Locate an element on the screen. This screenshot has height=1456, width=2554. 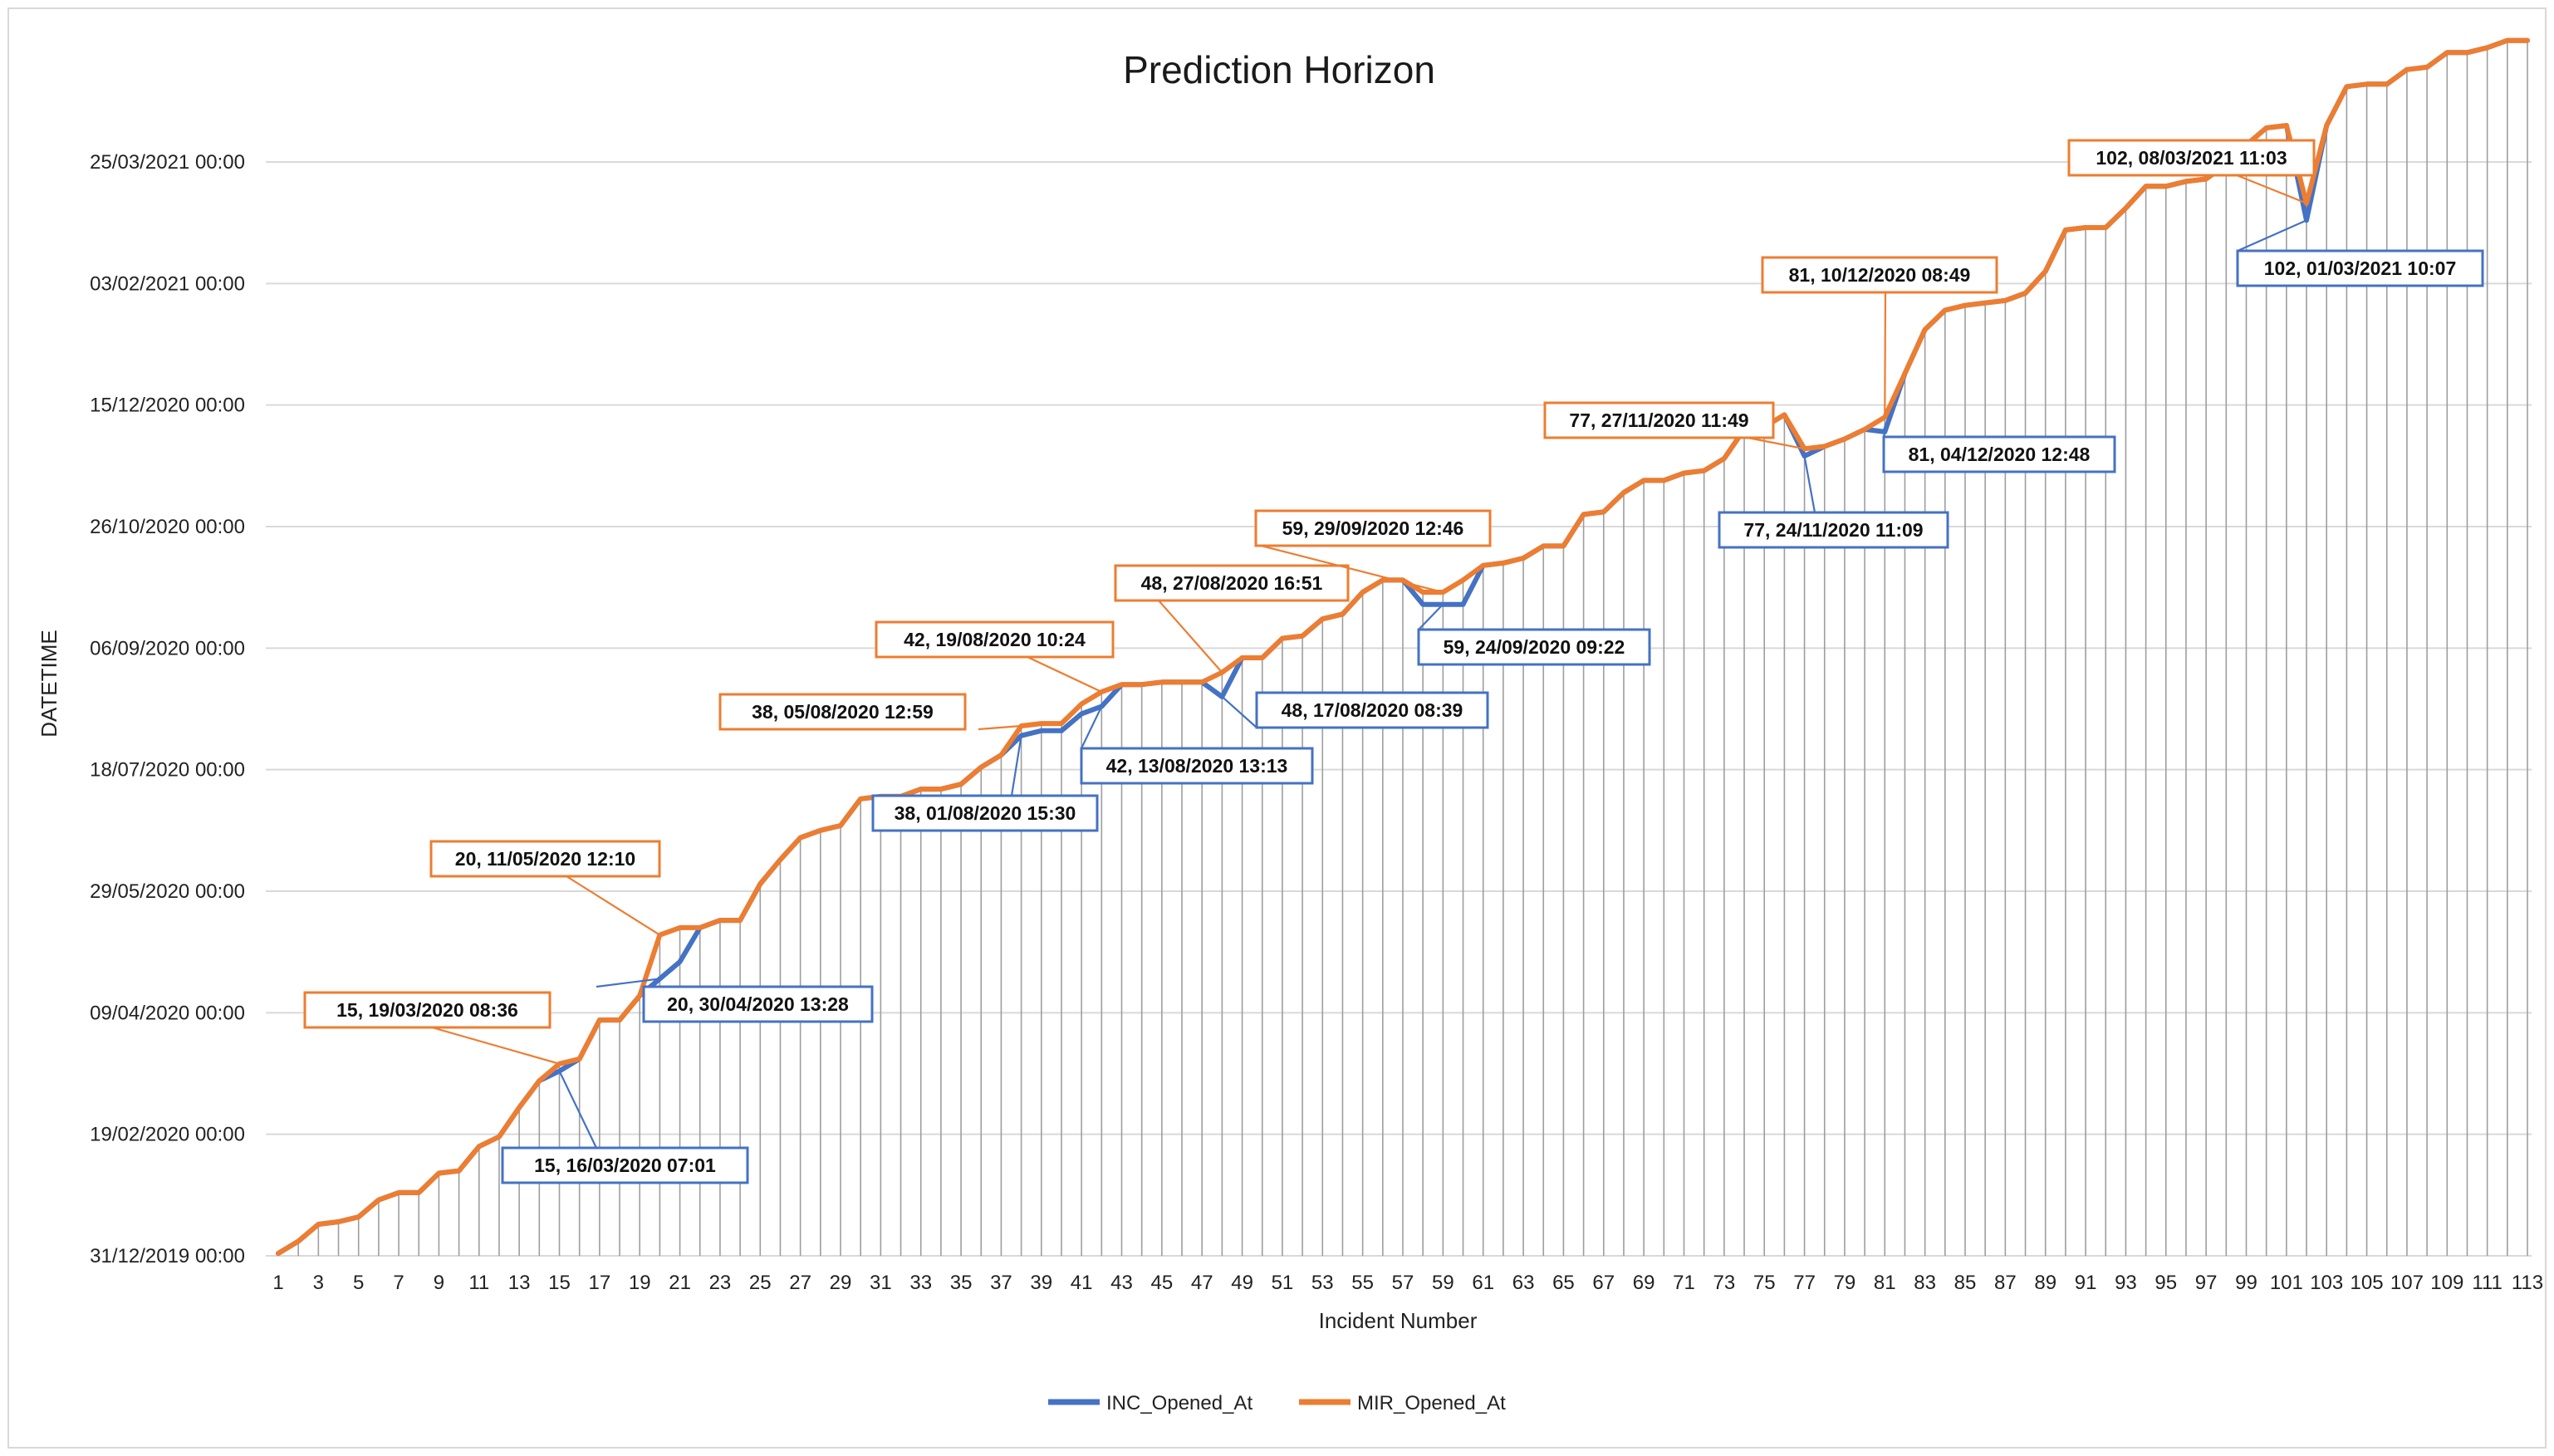
annotation-label: 15, 19/03/2020 08:36 is located at coordinates (427, 1010).